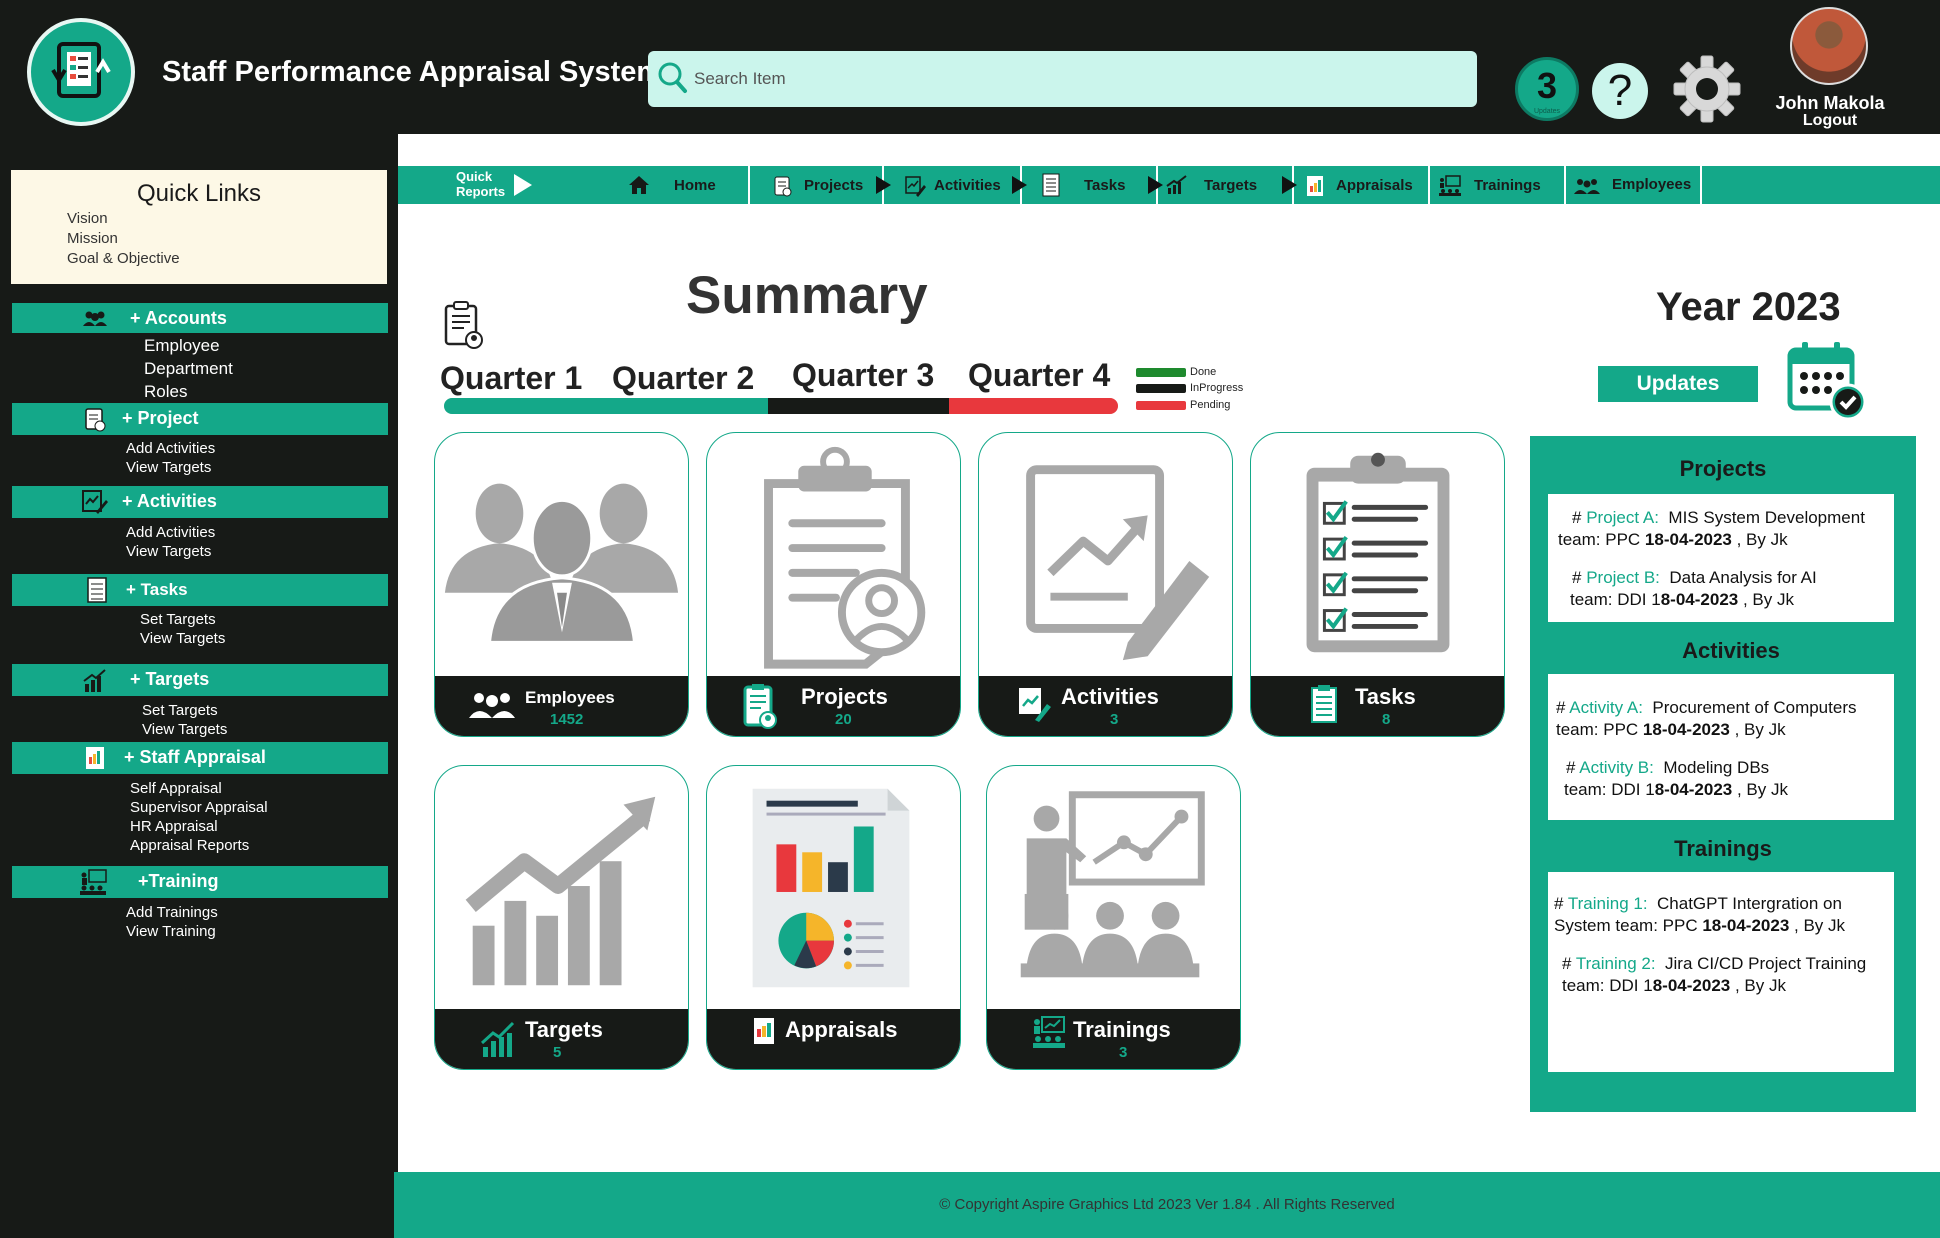  I want to click on activities-card-footer: Activities 3, so click(1105, 706).